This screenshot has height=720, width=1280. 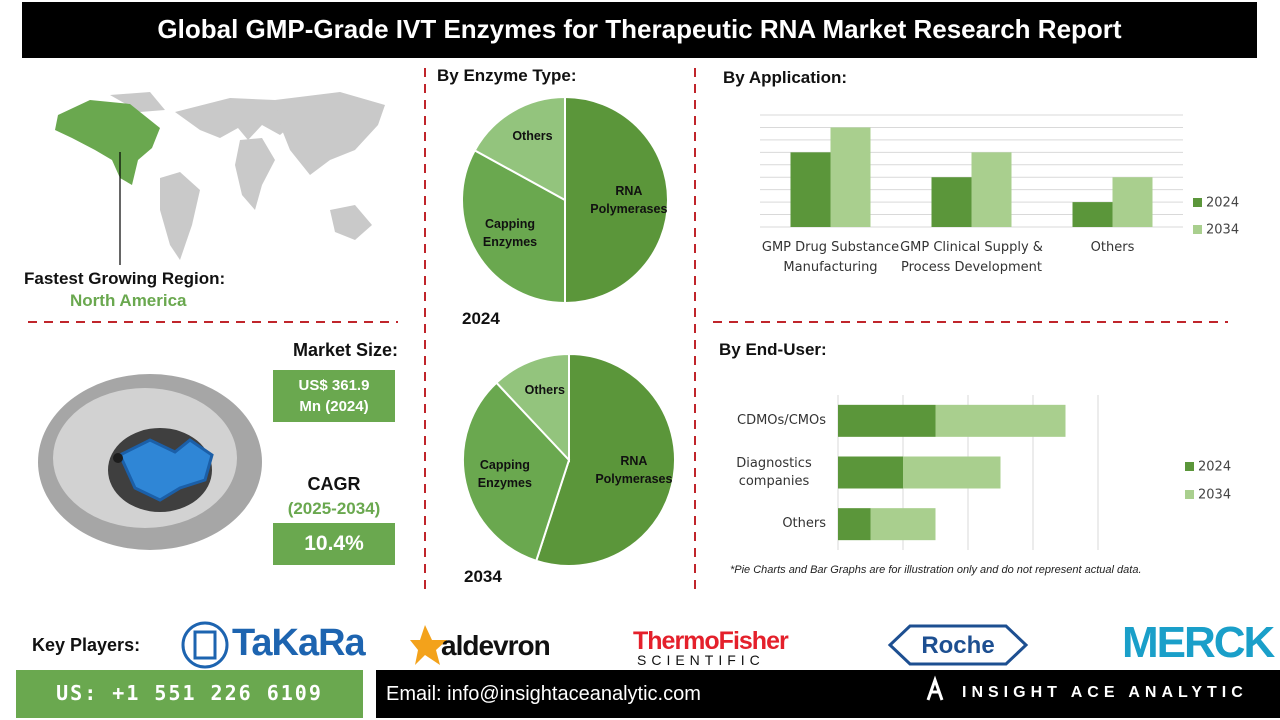 I want to click on key-players-label: Key Players:, so click(x=86, y=645).